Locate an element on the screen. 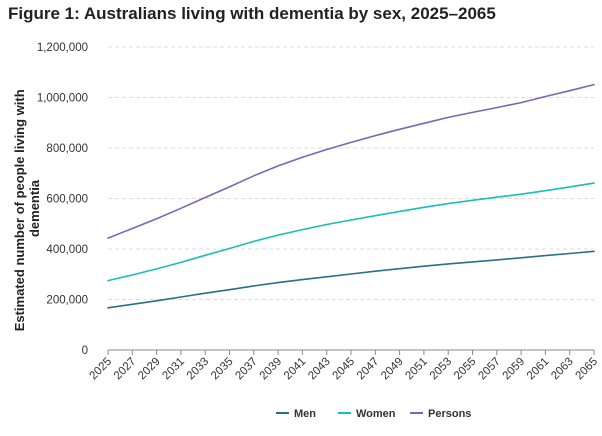 Image resolution: width=602 pixels, height=436 pixels. series-line-men is located at coordinates (351, 279).